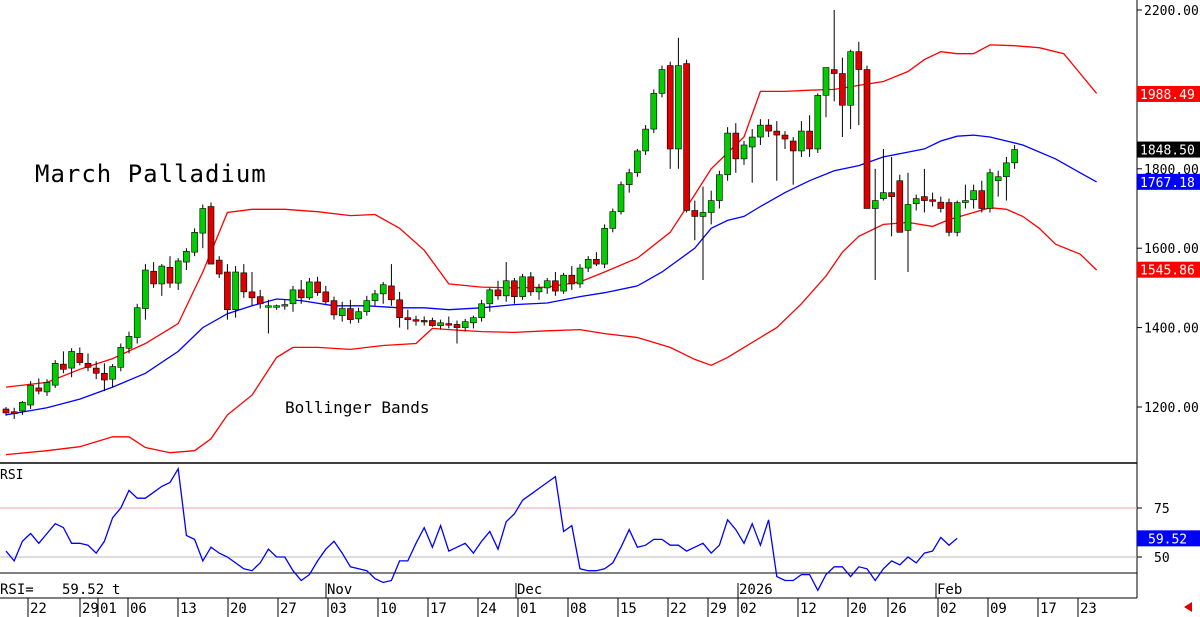 Image resolution: width=1200 pixels, height=617 pixels. I want to click on month-label: Nov, so click(339, 590).